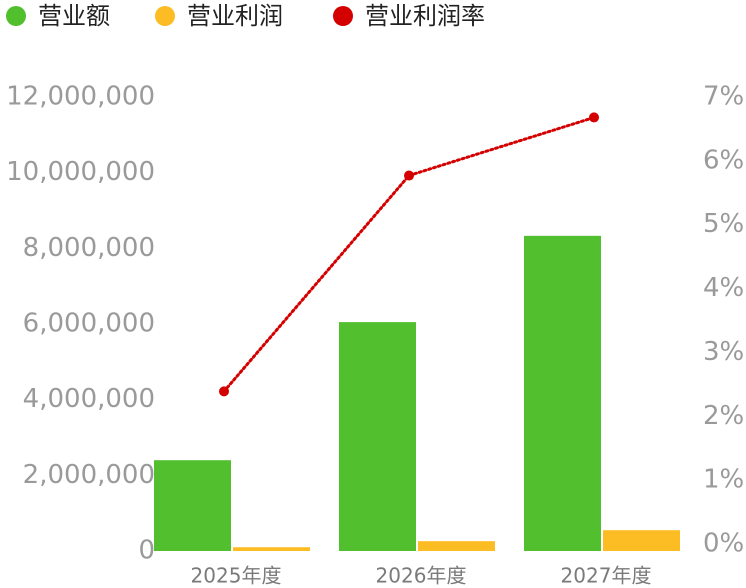 This screenshot has height=588, width=746. I want to click on x-tick-label: 2027年度, so click(606, 576).